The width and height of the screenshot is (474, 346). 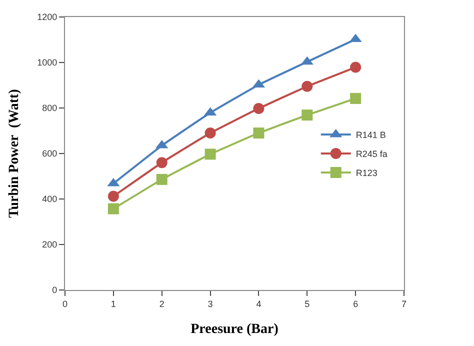 What do you see at coordinates (307, 303) in the screenshot?
I see `x-tick-label: 5` at bounding box center [307, 303].